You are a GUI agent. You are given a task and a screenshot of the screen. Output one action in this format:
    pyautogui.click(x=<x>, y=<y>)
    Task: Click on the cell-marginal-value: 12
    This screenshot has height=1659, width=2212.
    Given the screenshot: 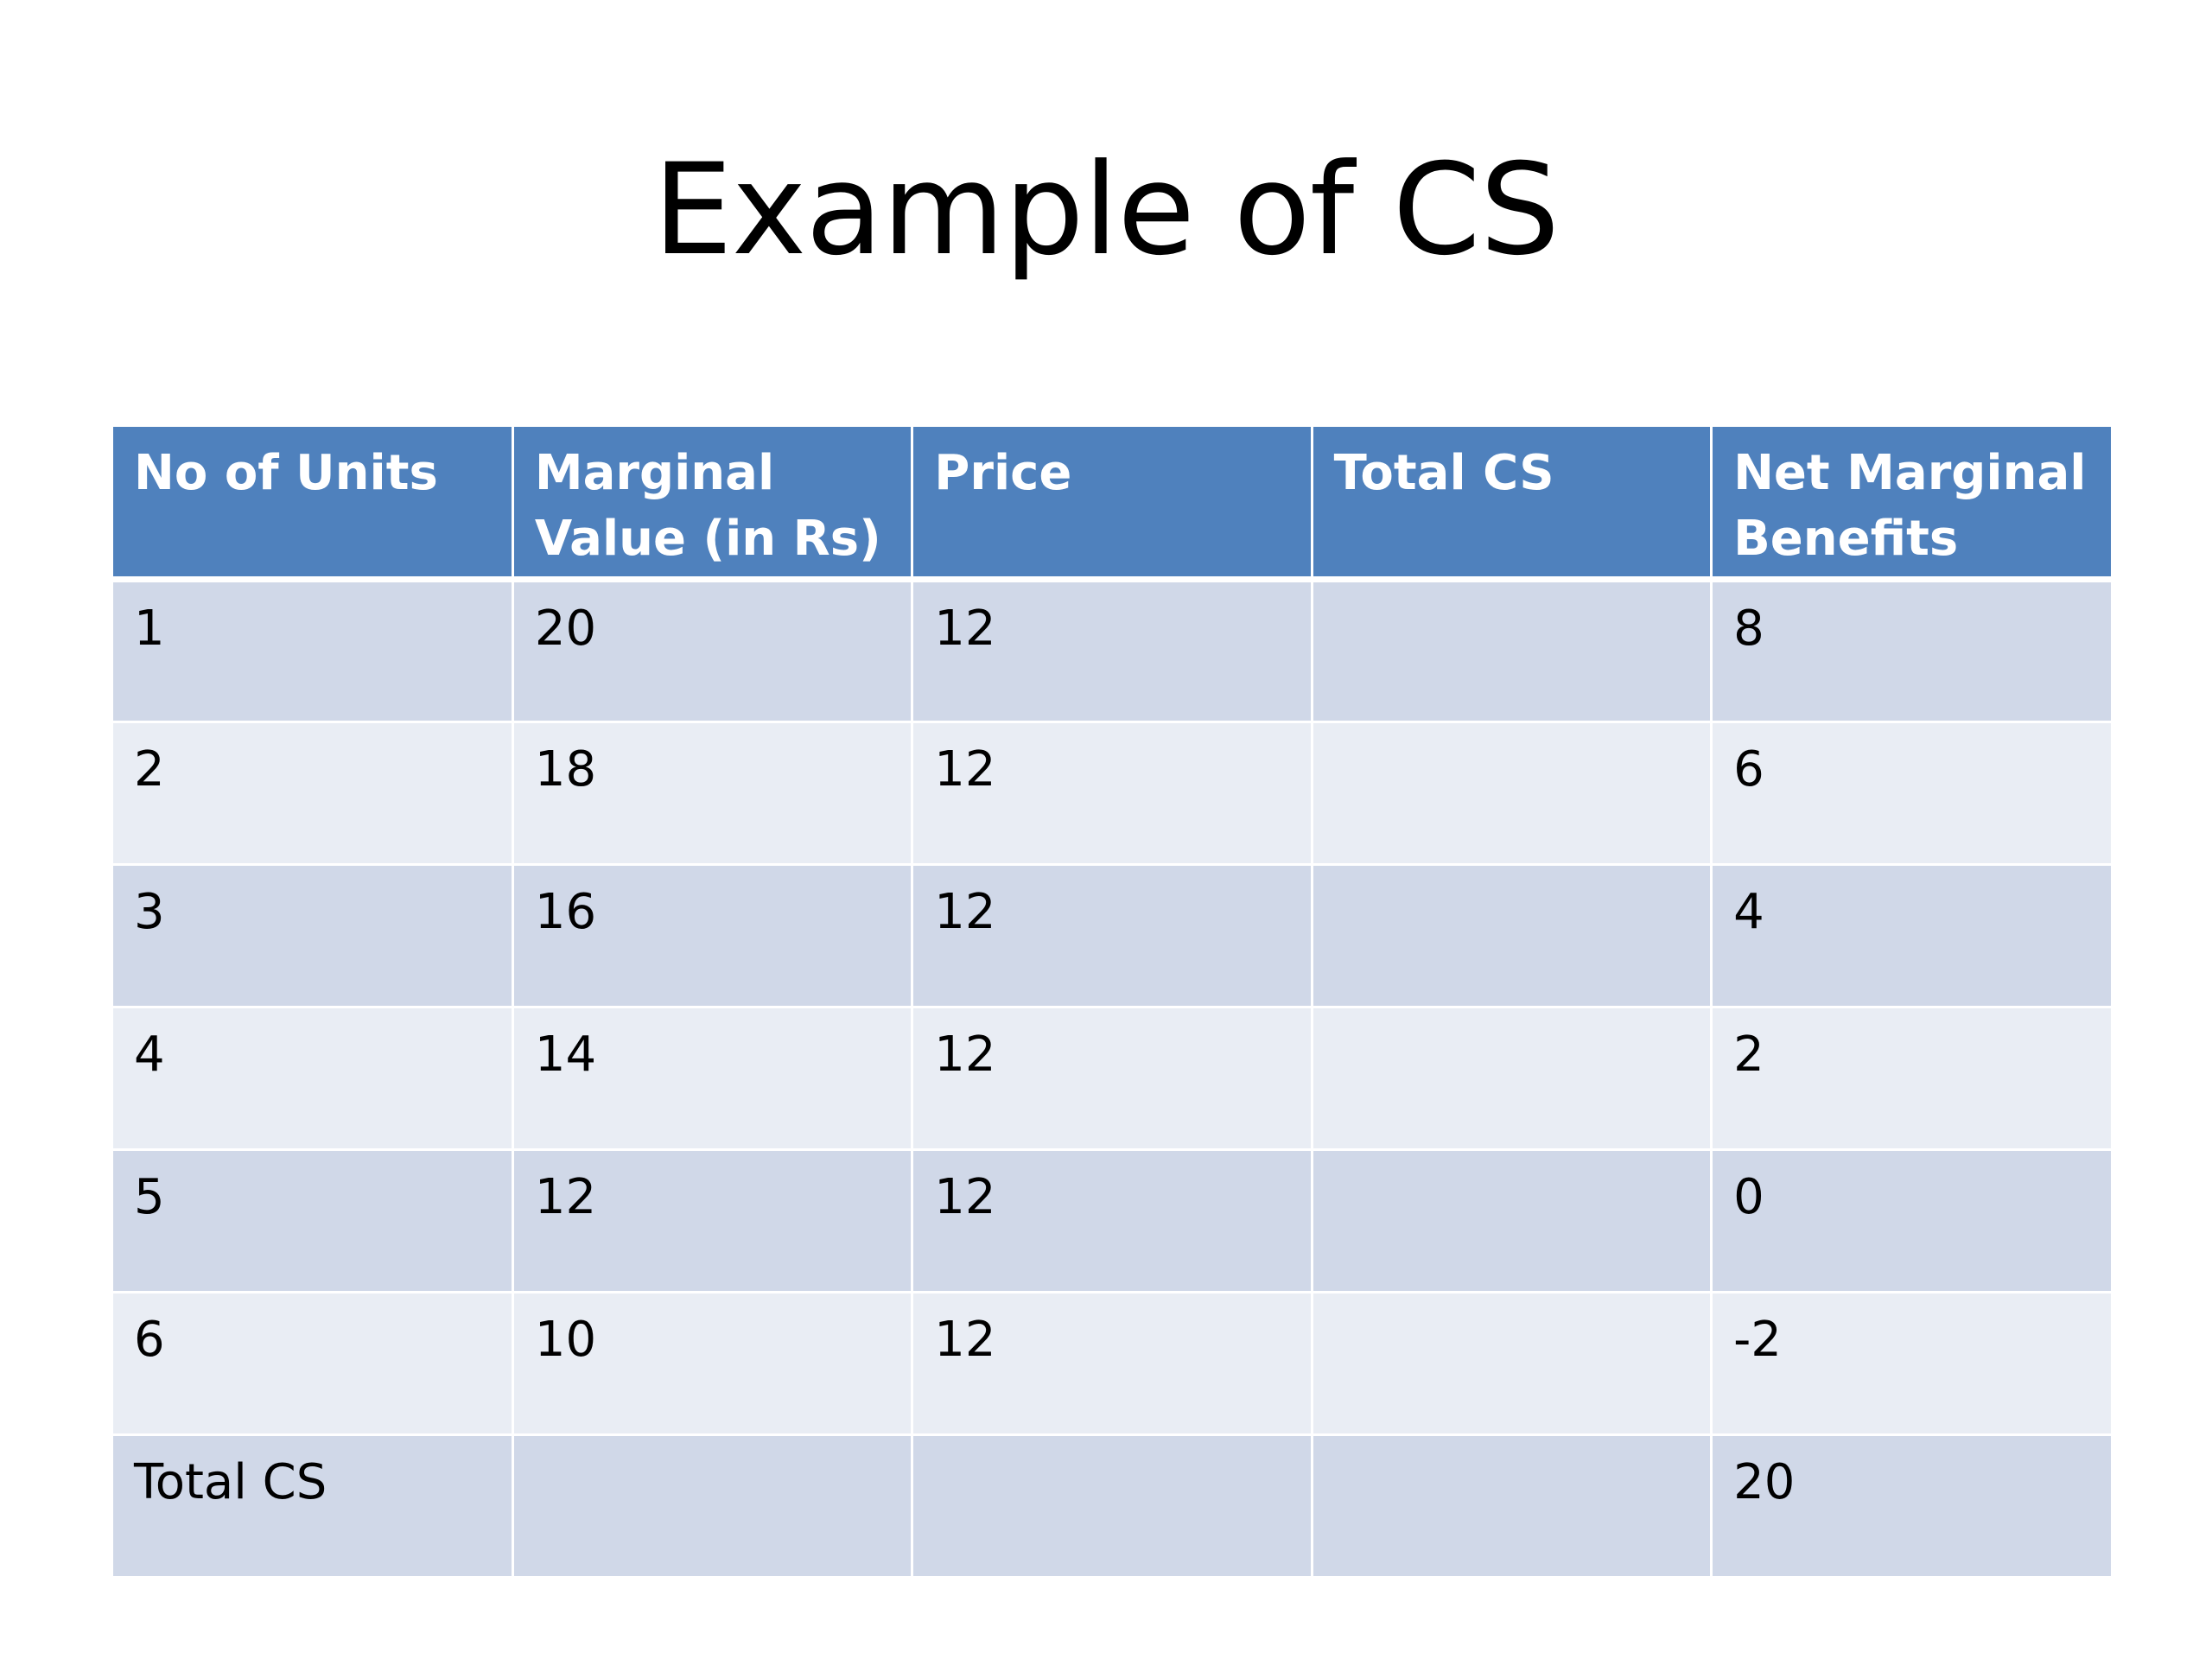 What is the action you would take?
    pyautogui.click(x=713, y=1221)
    